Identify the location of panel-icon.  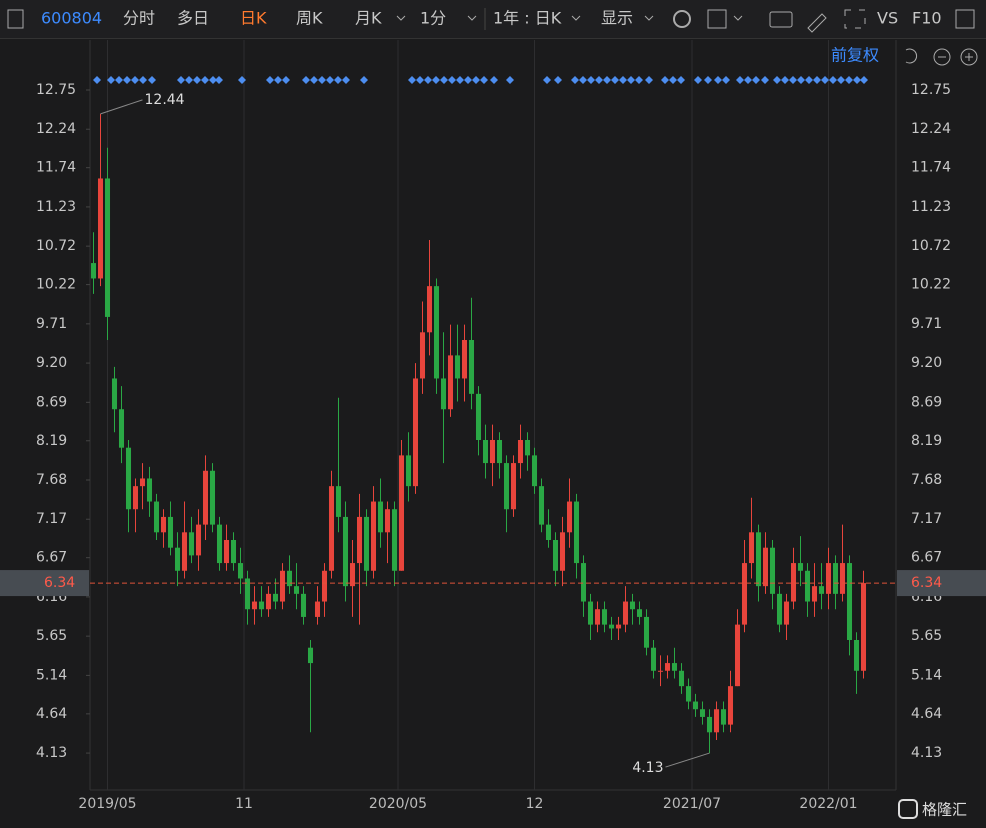
(965, 19).